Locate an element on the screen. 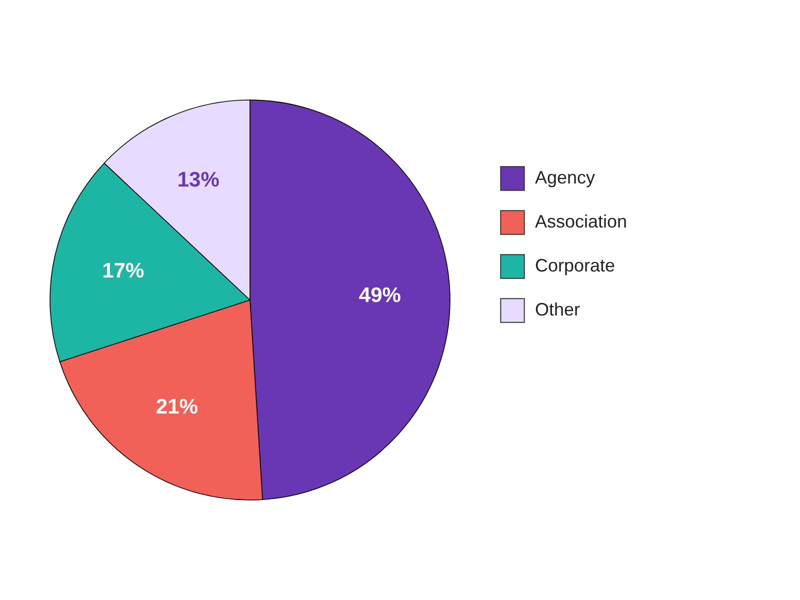  legend-label: Corporate is located at coordinates (575, 266).